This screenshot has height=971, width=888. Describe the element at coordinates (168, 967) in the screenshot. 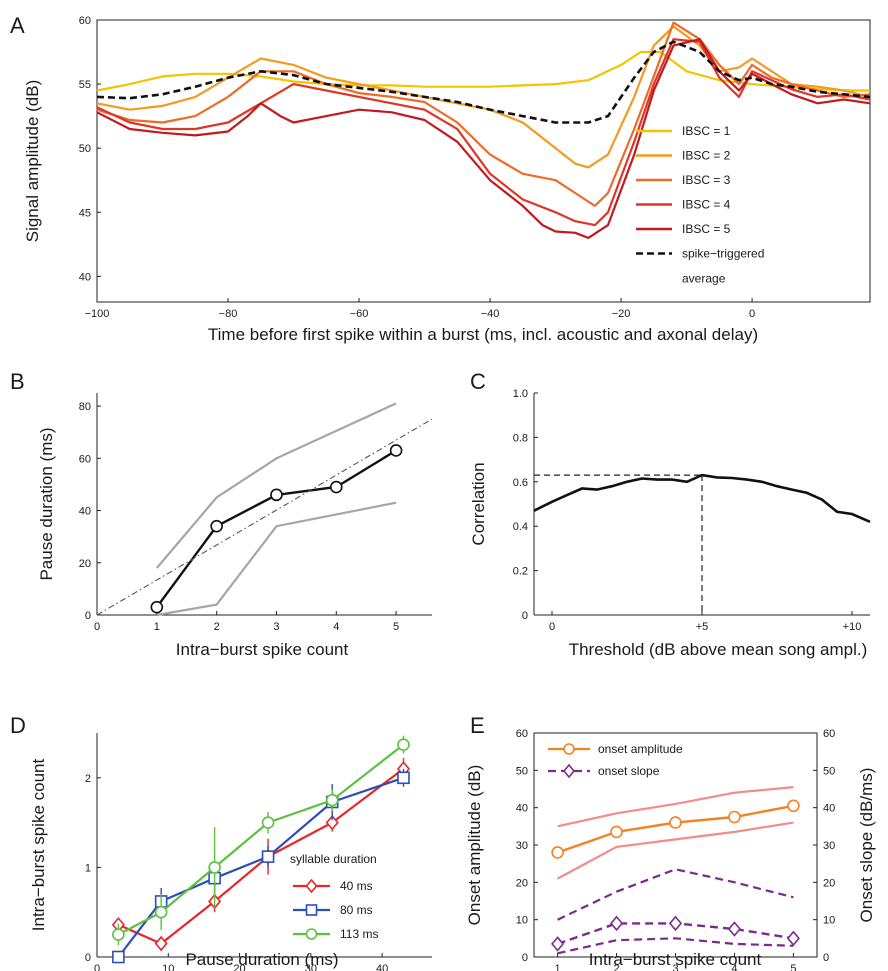

I see `panel-d-xtick-label: 10` at that location.